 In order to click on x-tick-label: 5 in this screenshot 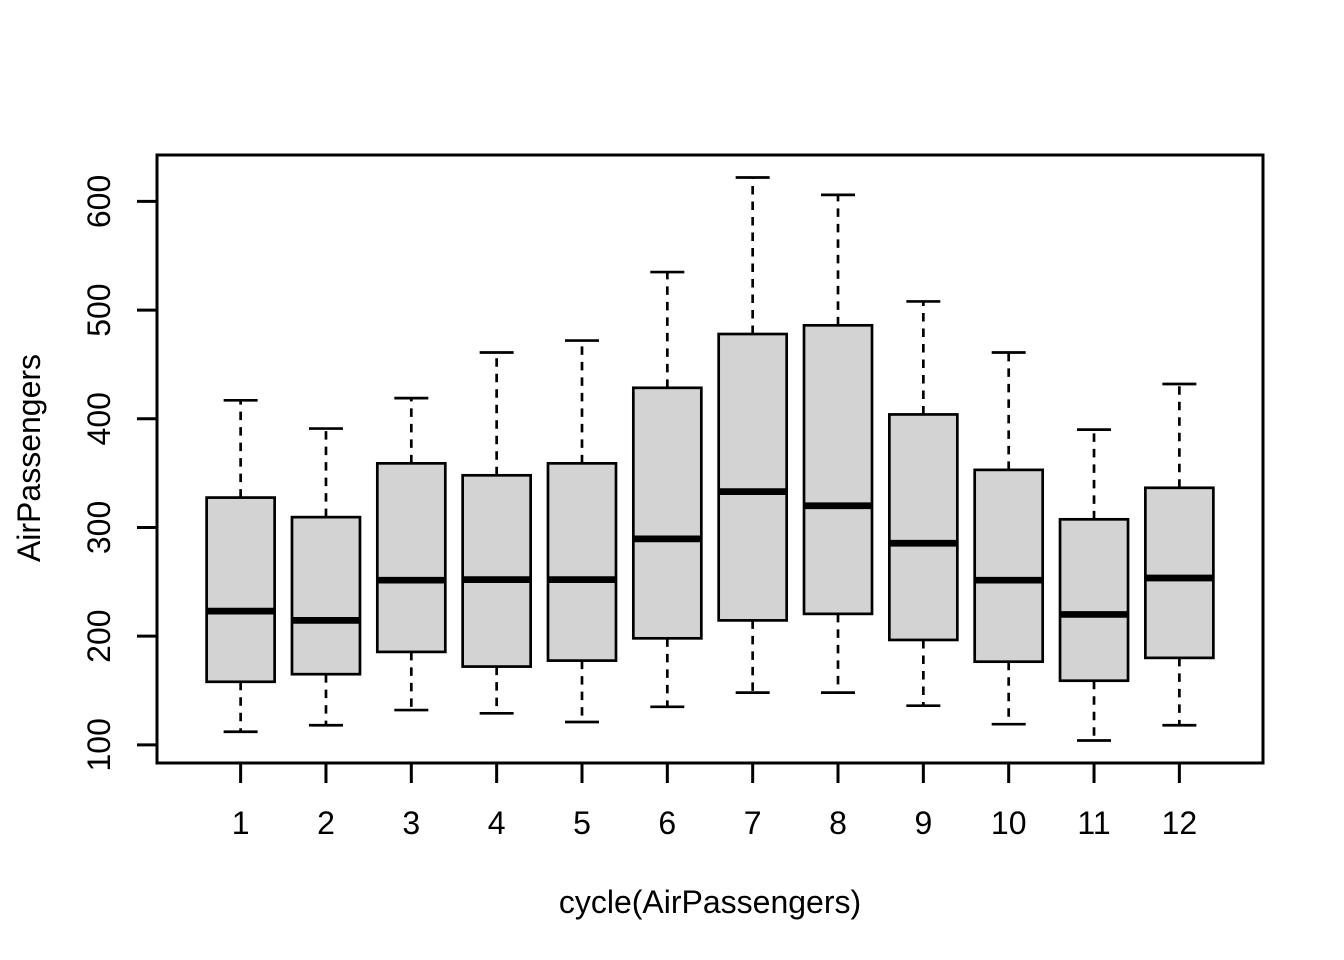, I will do `click(582, 823)`.